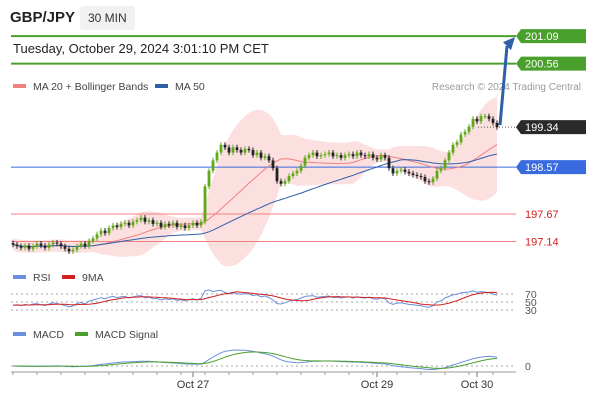  What do you see at coordinates (68, 277) in the screenshot?
I see `rsi-ma-legend-swatch` at bounding box center [68, 277].